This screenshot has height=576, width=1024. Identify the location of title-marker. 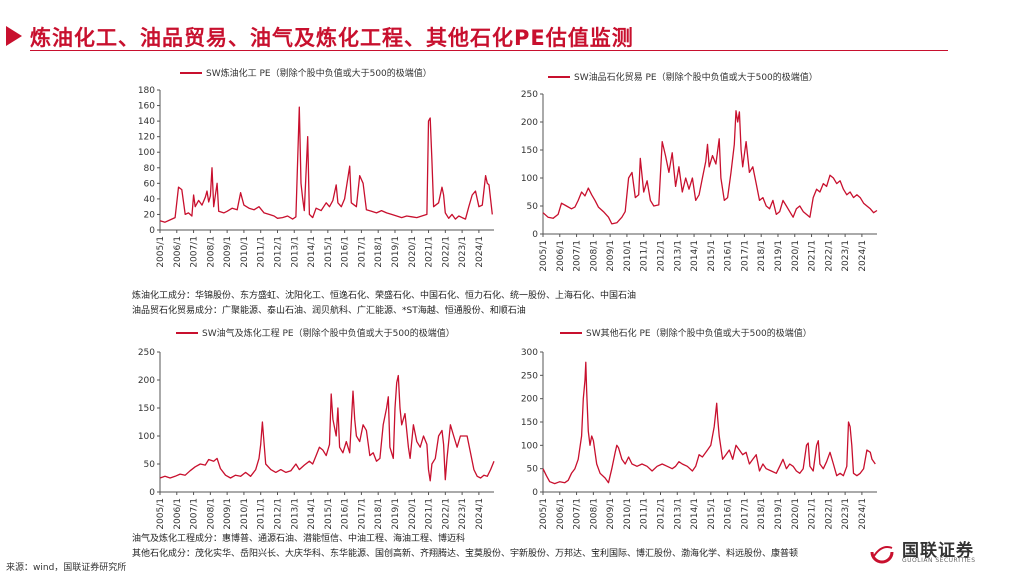
(14, 36).